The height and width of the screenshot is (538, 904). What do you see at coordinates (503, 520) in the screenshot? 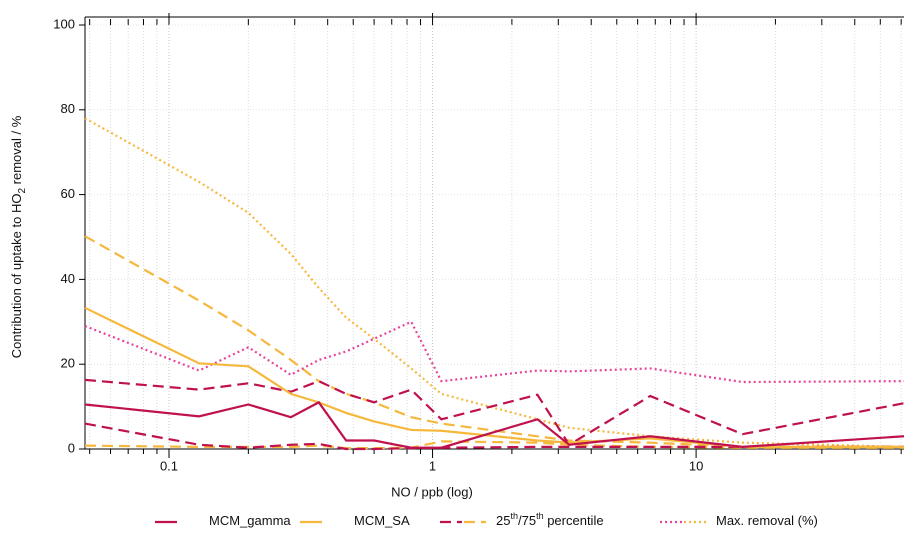
I see `legend-label-part: 25` at bounding box center [503, 520].